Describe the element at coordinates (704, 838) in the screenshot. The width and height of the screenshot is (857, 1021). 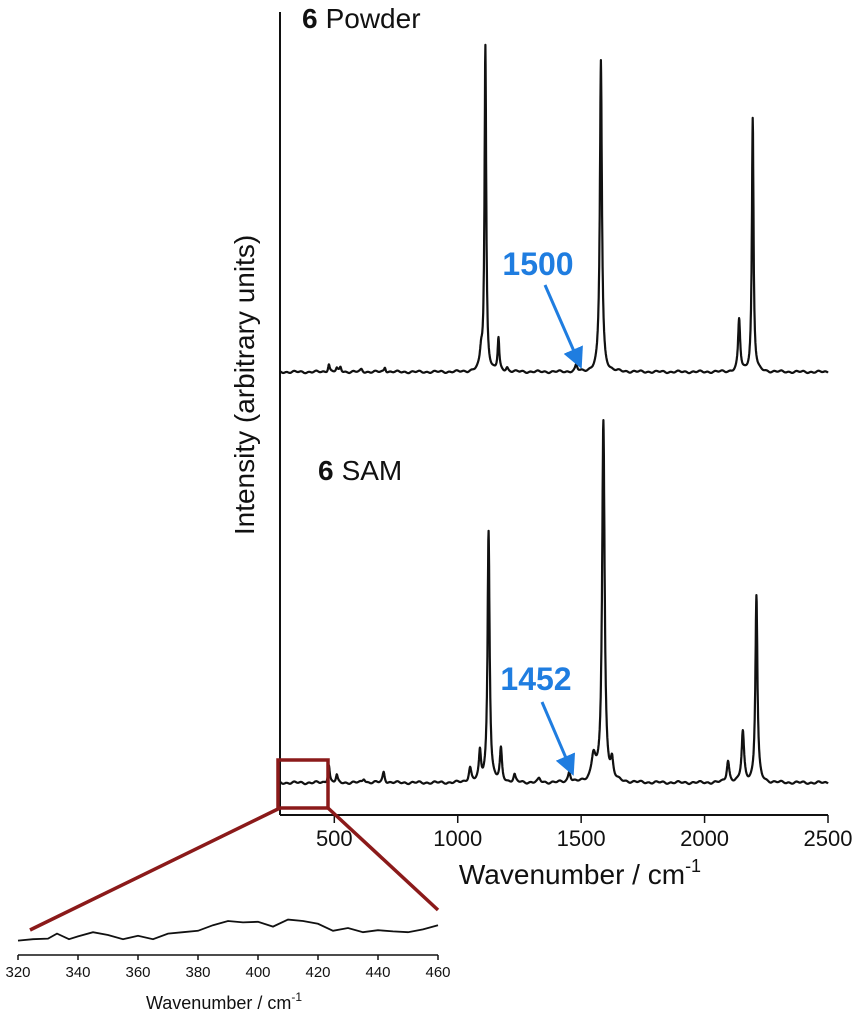
I see `x-tick-label-2000: 2000` at that location.